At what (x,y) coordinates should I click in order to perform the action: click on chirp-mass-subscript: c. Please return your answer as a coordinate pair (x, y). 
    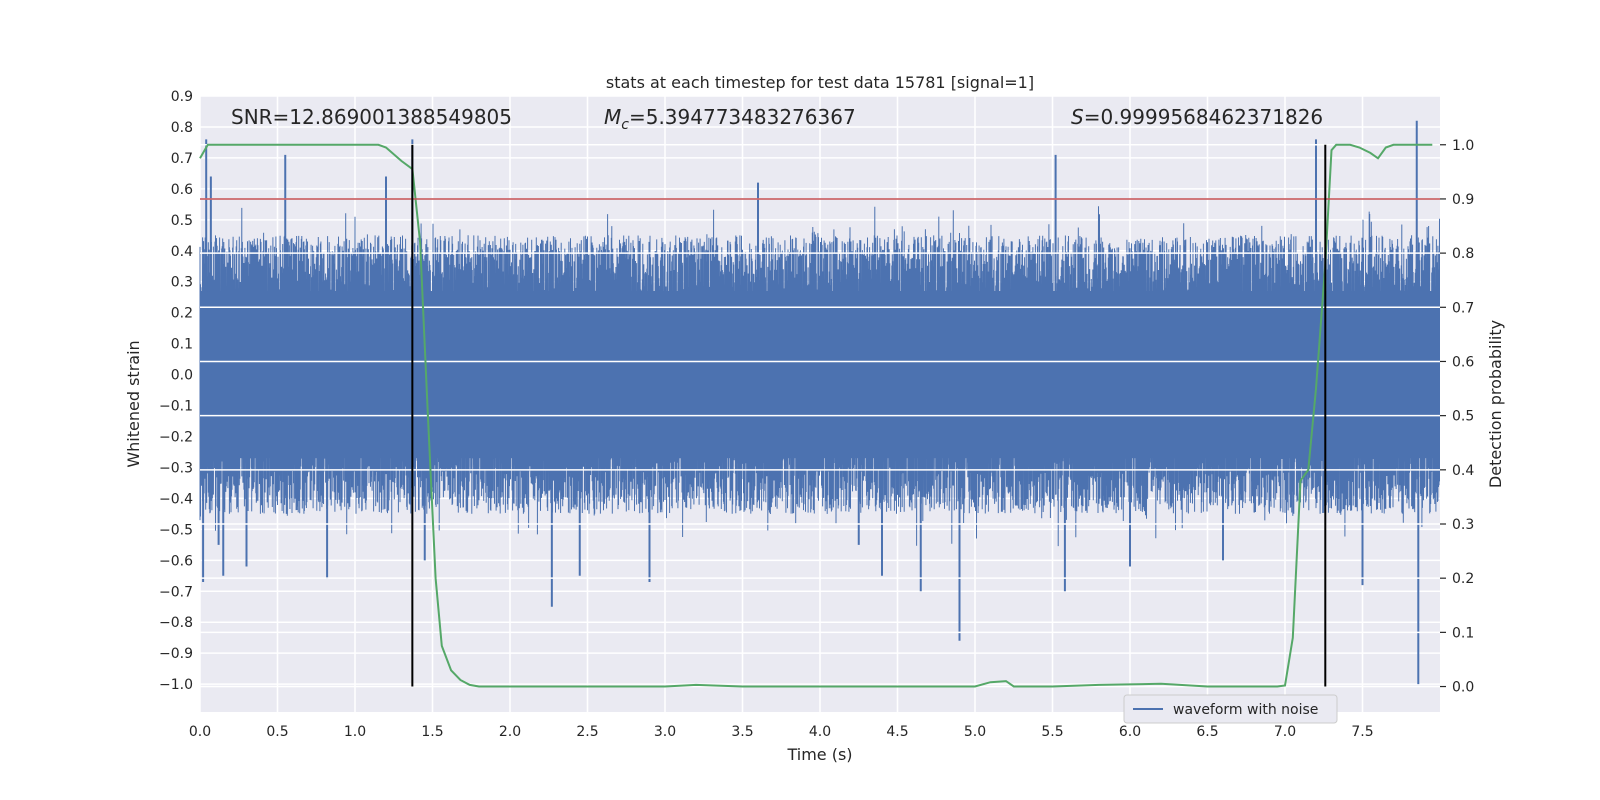
    Looking at the image, I should click on (625, 125).